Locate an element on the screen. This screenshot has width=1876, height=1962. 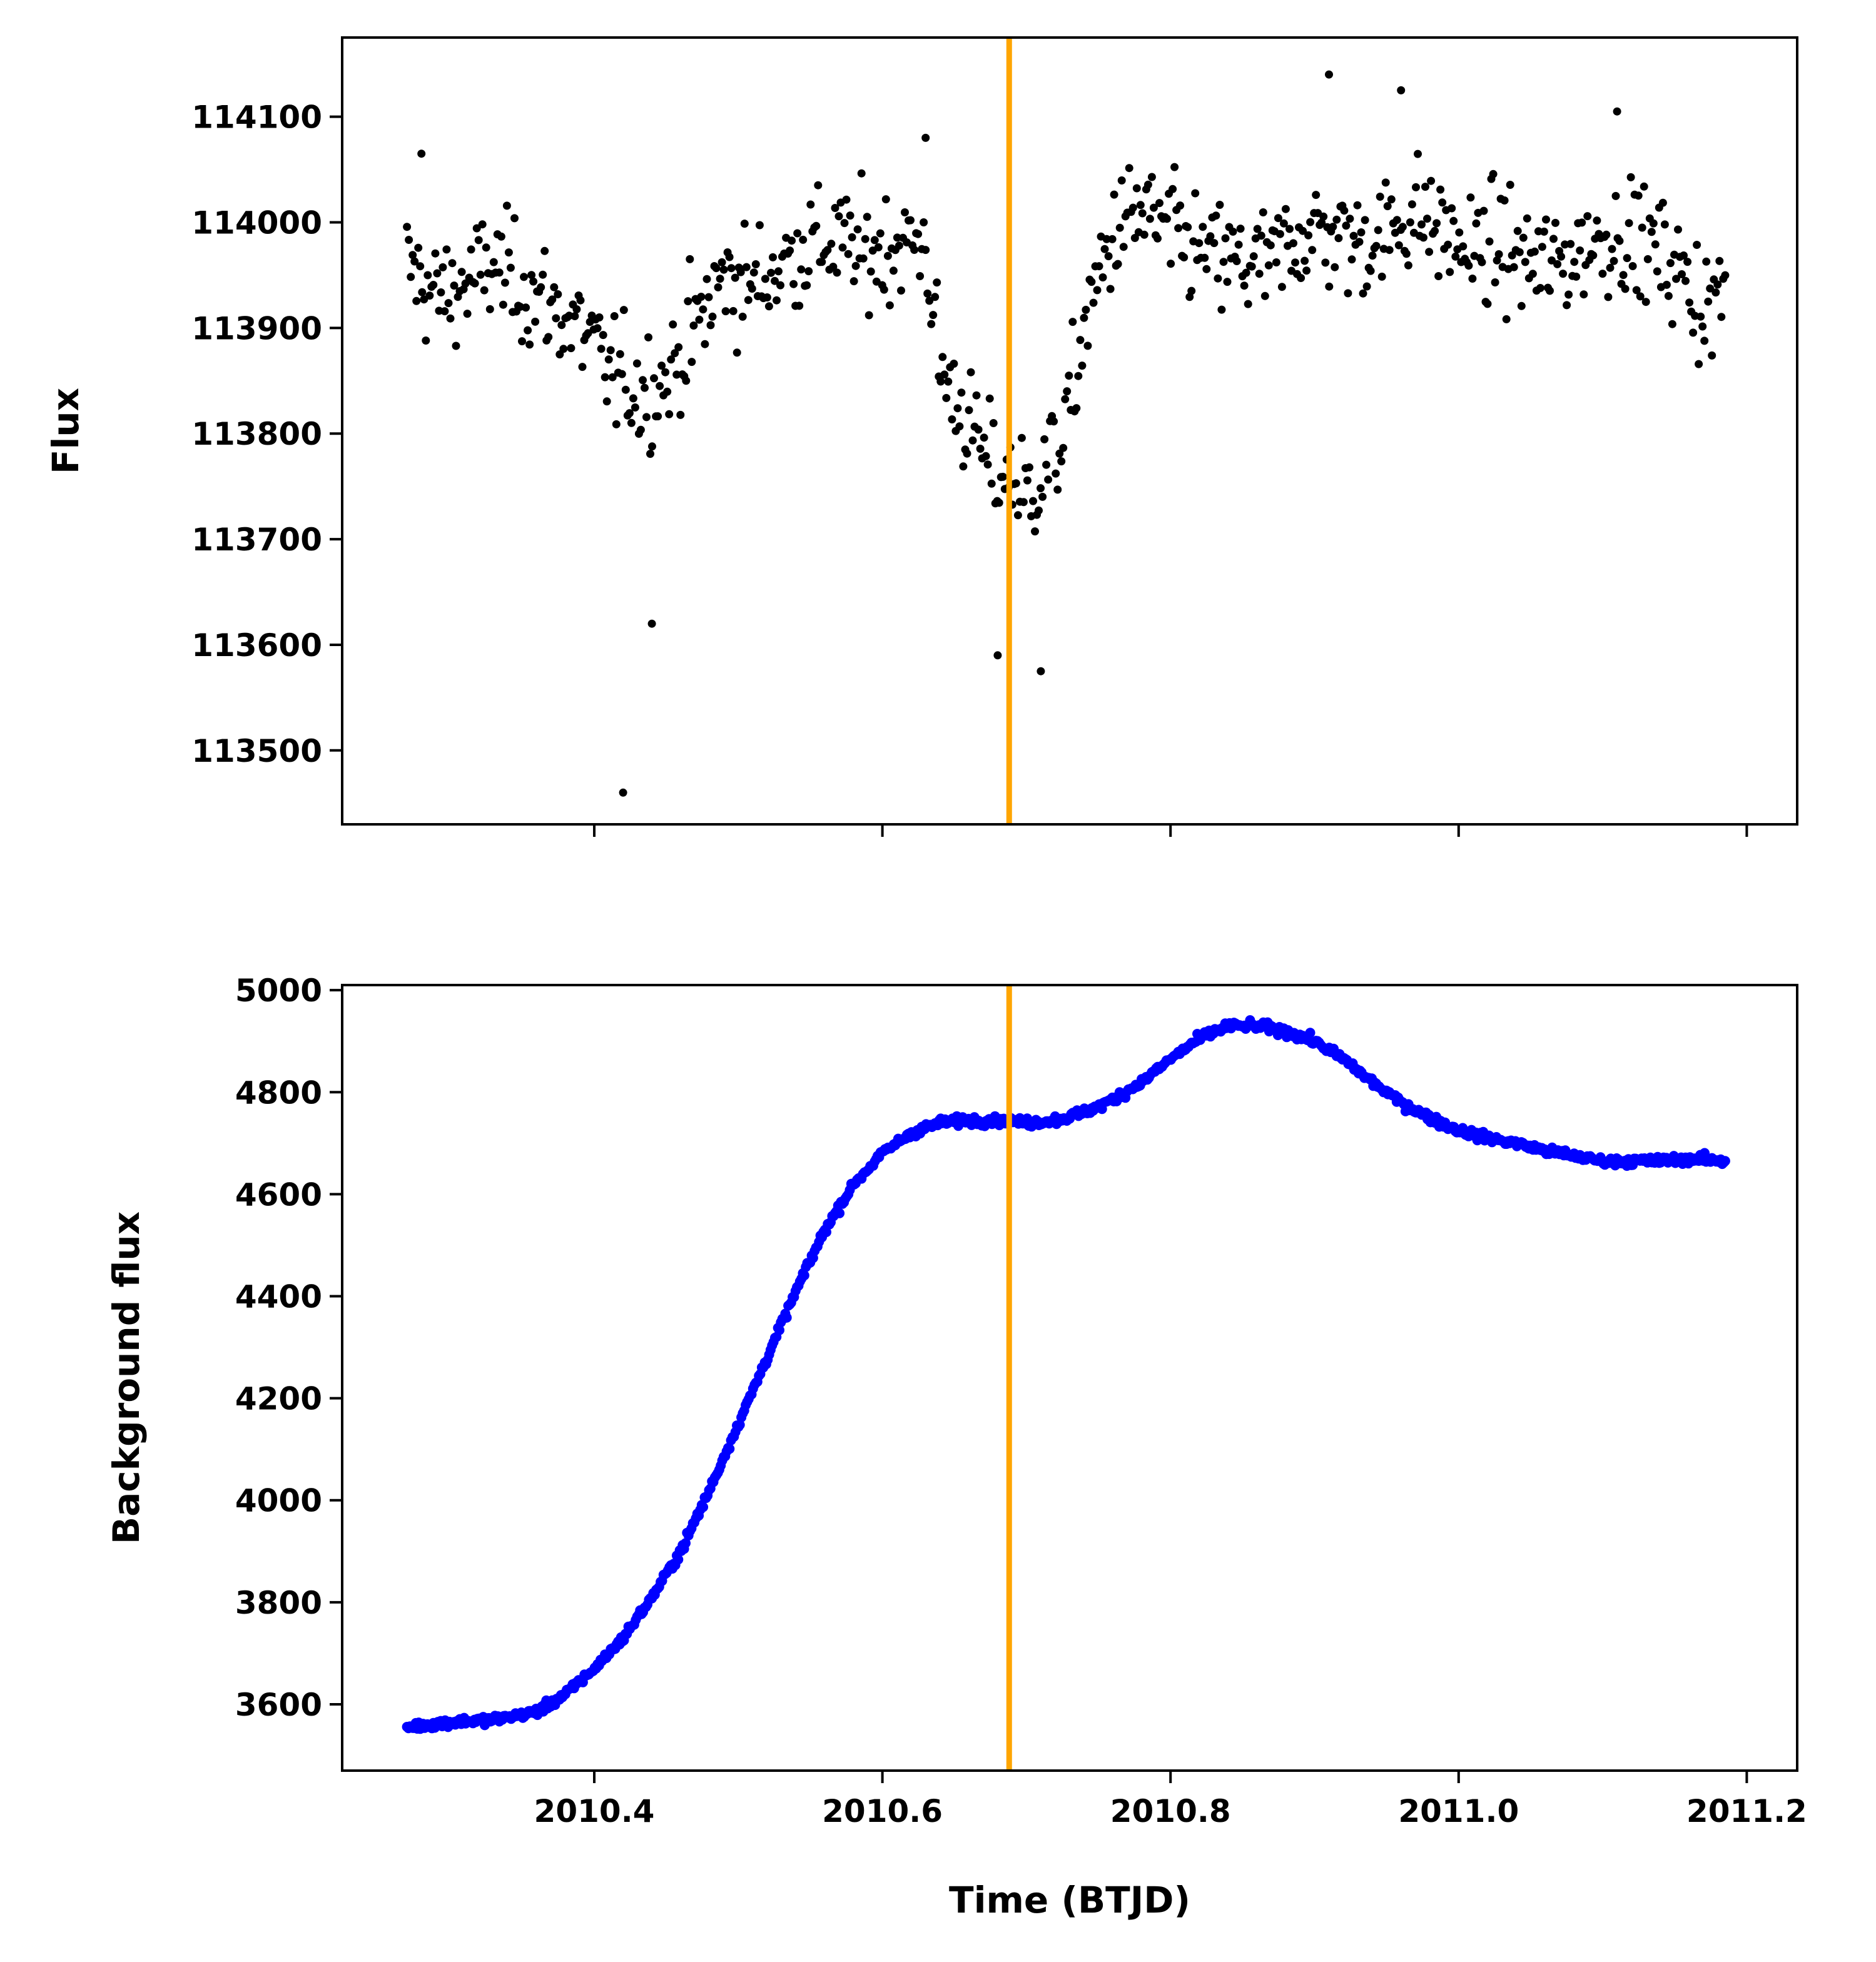
y-tick-label: 113800 is located at coordinates (256, 434).